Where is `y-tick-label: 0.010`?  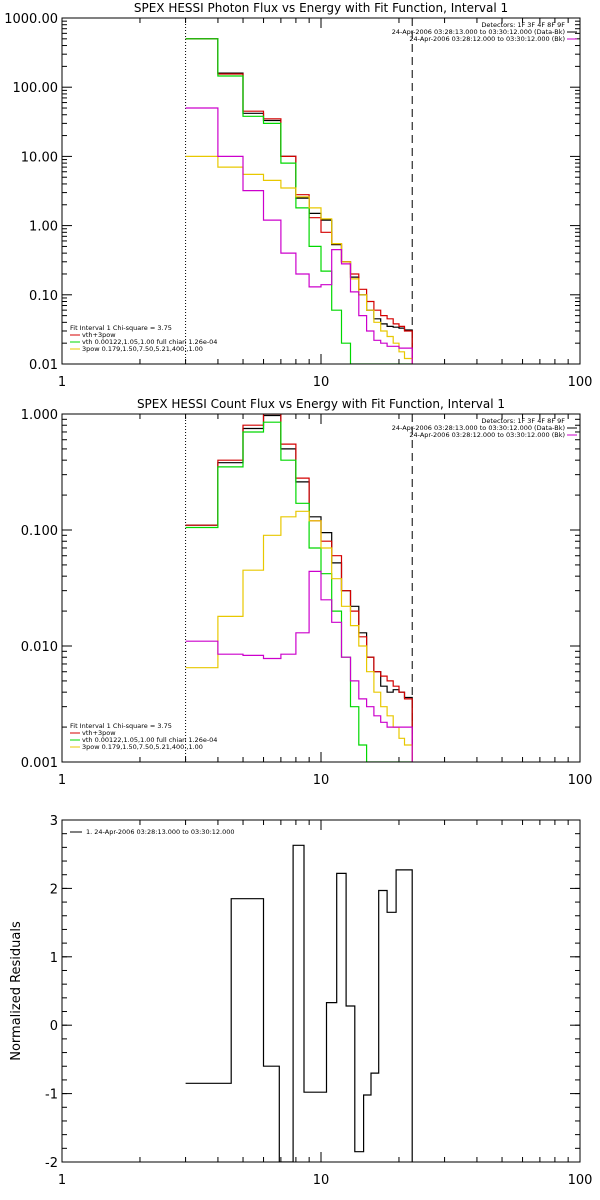 y-tick-label: 0.010 is located at coordinates (39, 647).